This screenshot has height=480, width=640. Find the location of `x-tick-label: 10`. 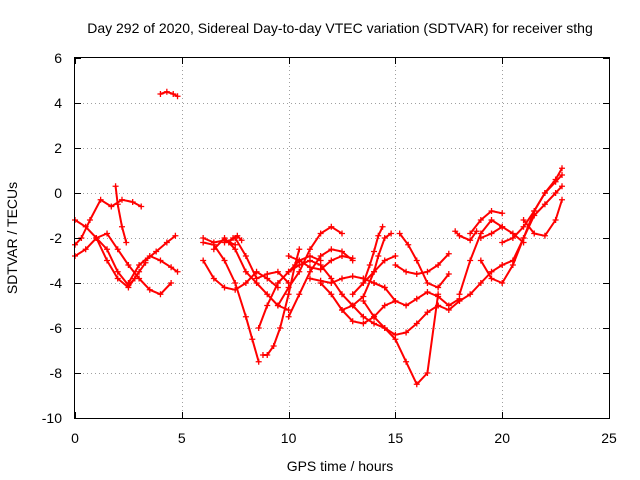

x-tick-label: 10 is located at coordinates (289, 438).